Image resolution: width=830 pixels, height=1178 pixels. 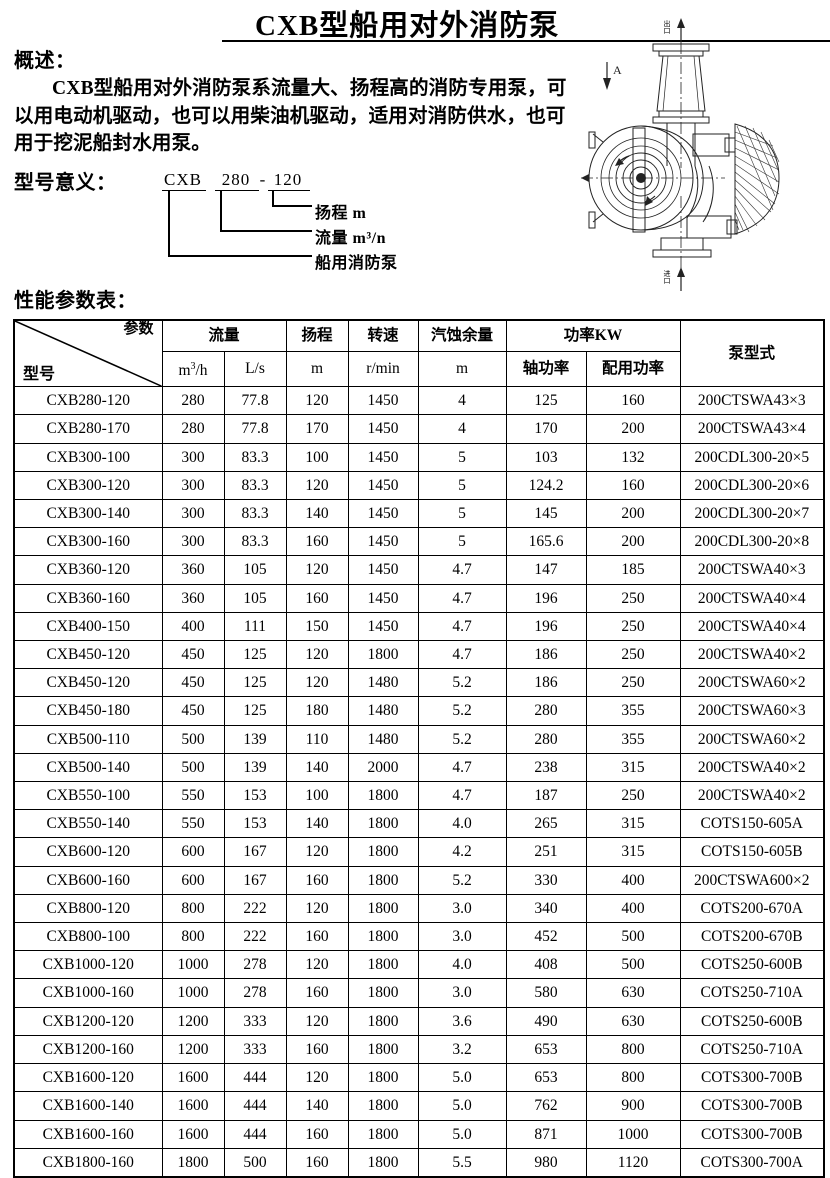 What do you see at coordinates (289, 191) in the screenshot?
I see `underline-head` at bounding box center [289, 191].